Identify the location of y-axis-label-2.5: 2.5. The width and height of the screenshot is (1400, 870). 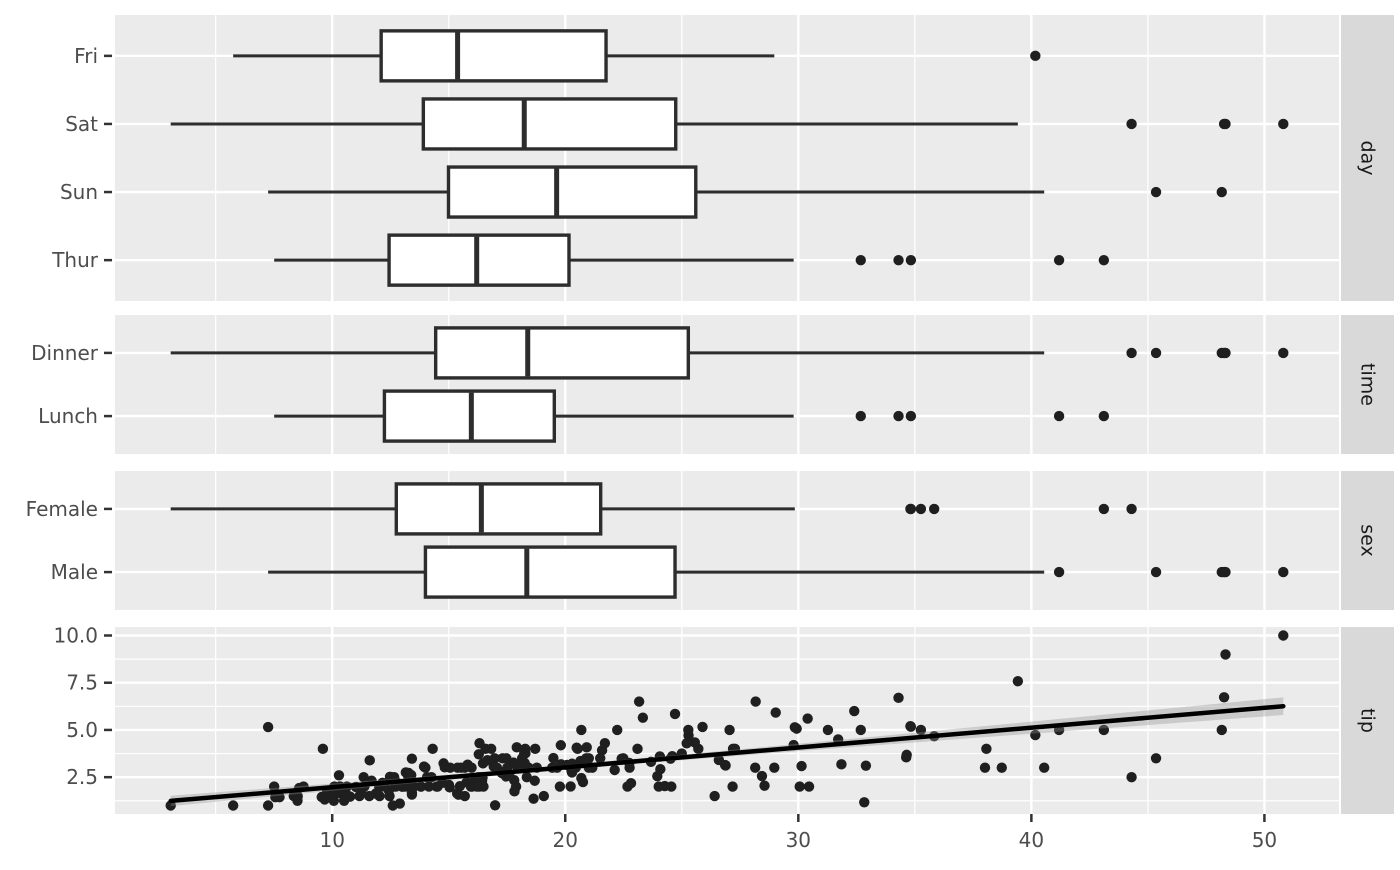
(82, 777).